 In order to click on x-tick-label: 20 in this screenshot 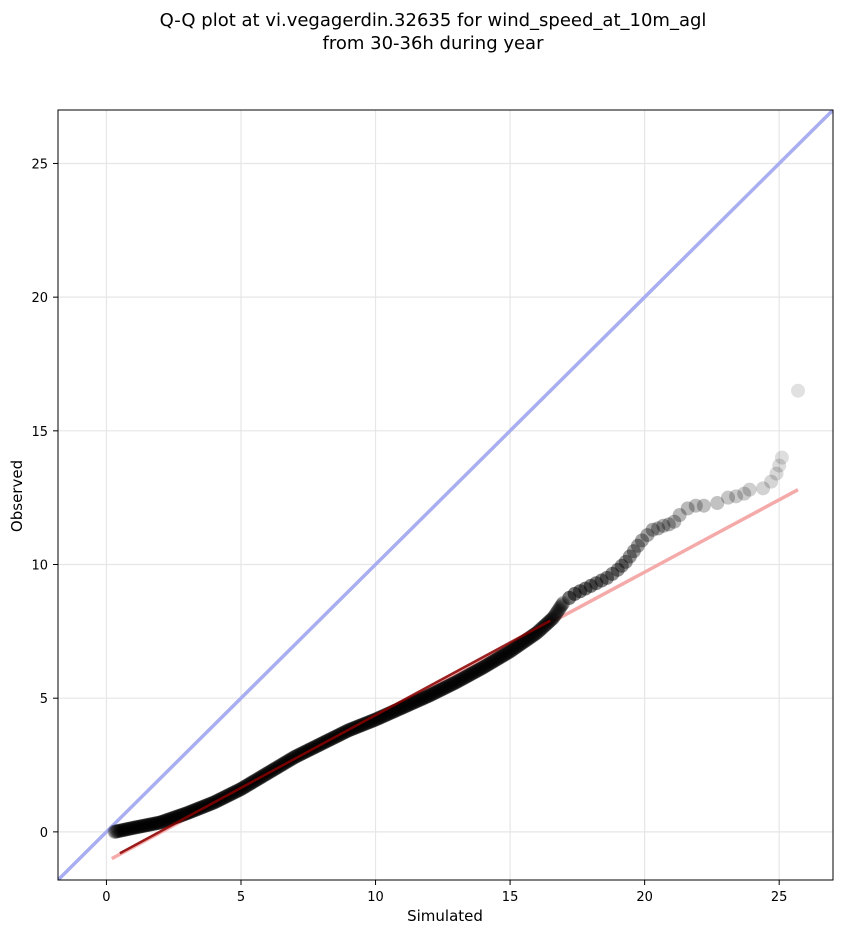, I will do `click(644, 897)`.